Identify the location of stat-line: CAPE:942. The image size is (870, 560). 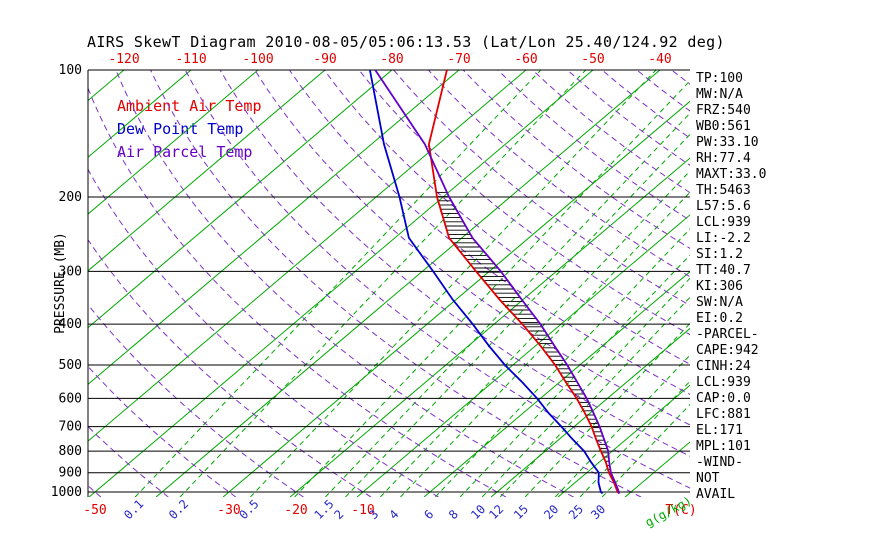
(727, 350).